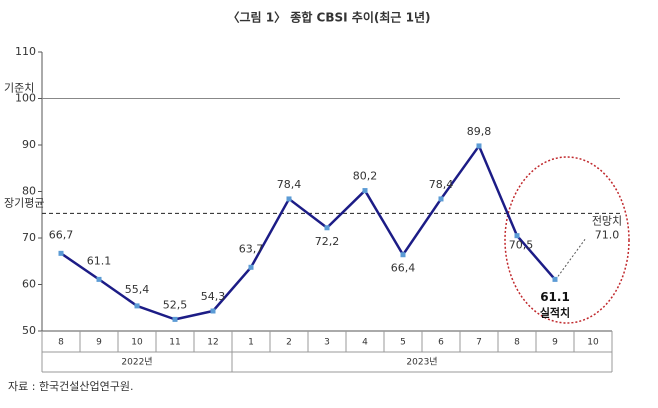  Describe the element at coordinates (289, 343) in the screenshot. I see `x-tick-label: 2` at that location.